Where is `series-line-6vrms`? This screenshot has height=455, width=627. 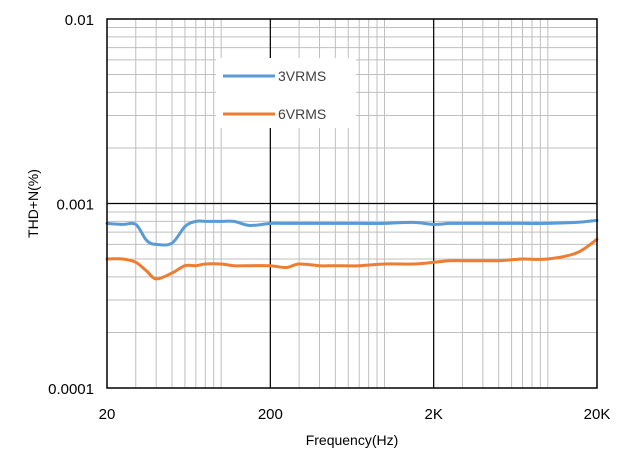 series-line-6vrms is located at coordinates (352, 259).